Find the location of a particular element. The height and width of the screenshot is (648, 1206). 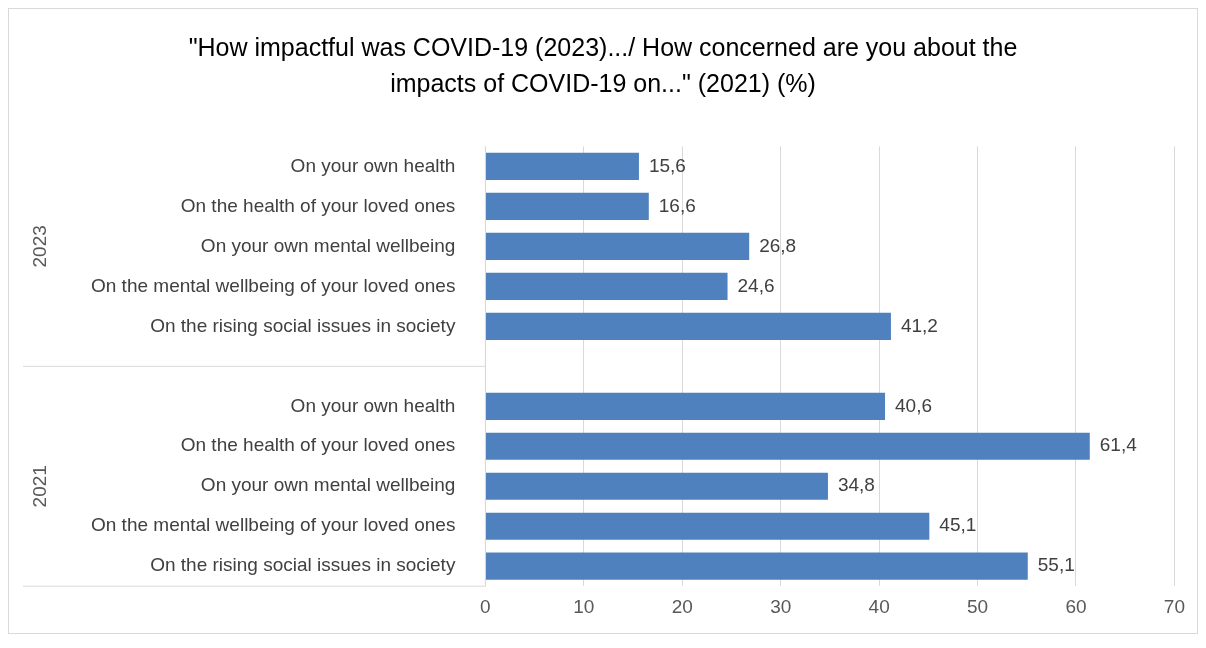

x-tick-label: 50 is located at coordinates (977, 606).